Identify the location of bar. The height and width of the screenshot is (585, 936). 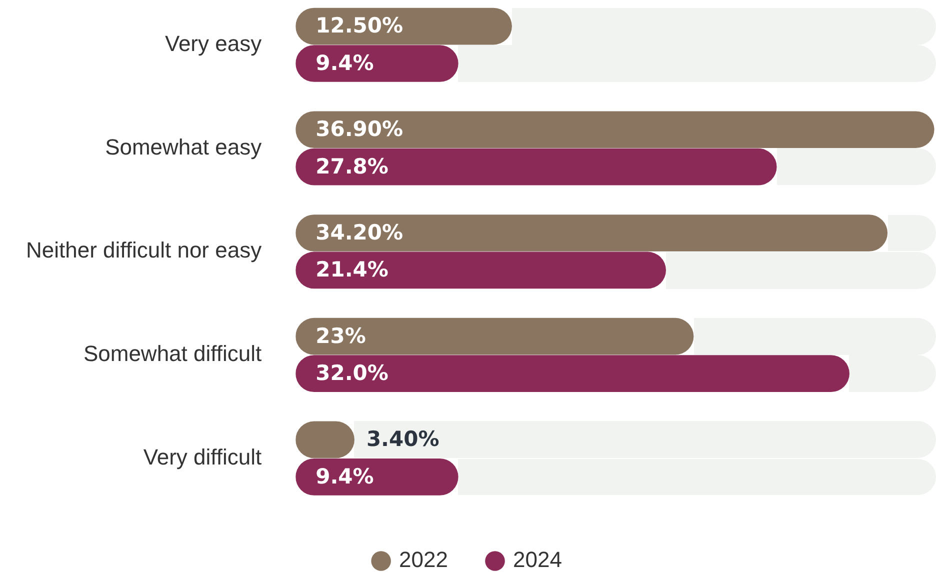
(615, 129).